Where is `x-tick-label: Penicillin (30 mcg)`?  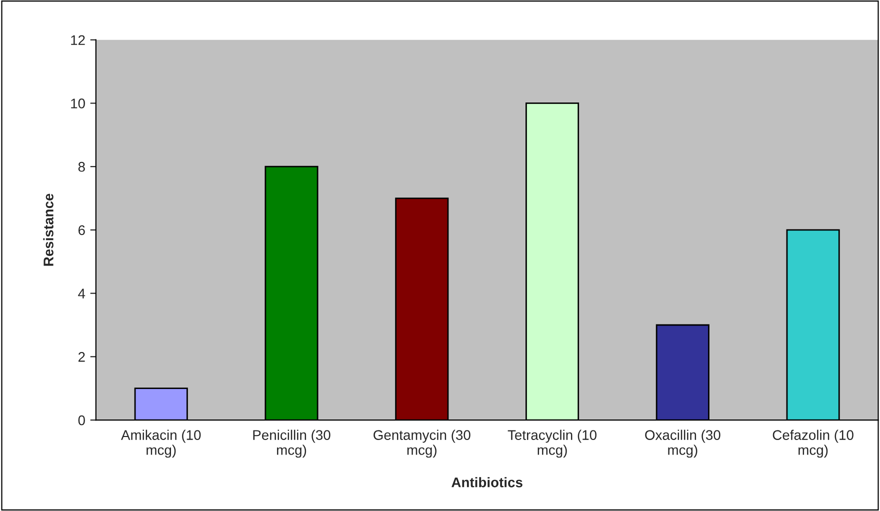 x-tick-label: Penicillin (30 mcg) is located at coordinates (291, 444).